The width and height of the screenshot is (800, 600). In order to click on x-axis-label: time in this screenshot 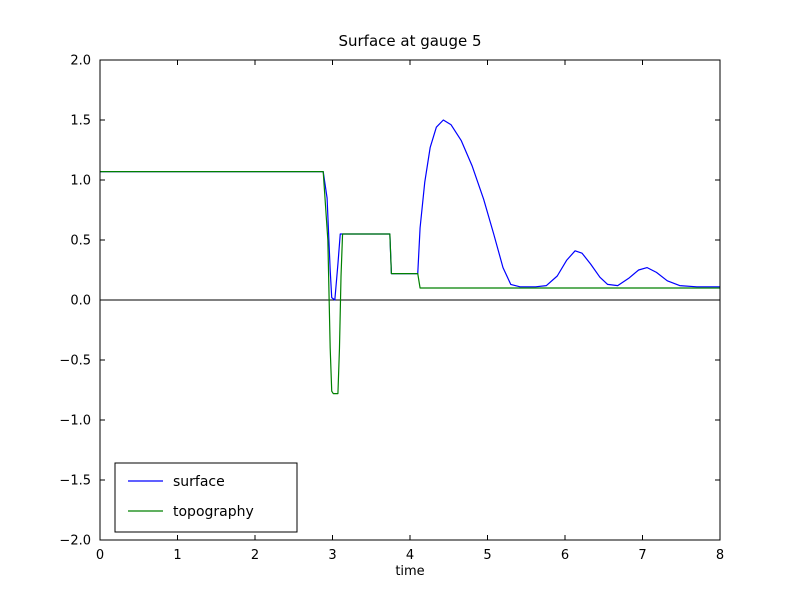, I will do `click(409, 571)`.